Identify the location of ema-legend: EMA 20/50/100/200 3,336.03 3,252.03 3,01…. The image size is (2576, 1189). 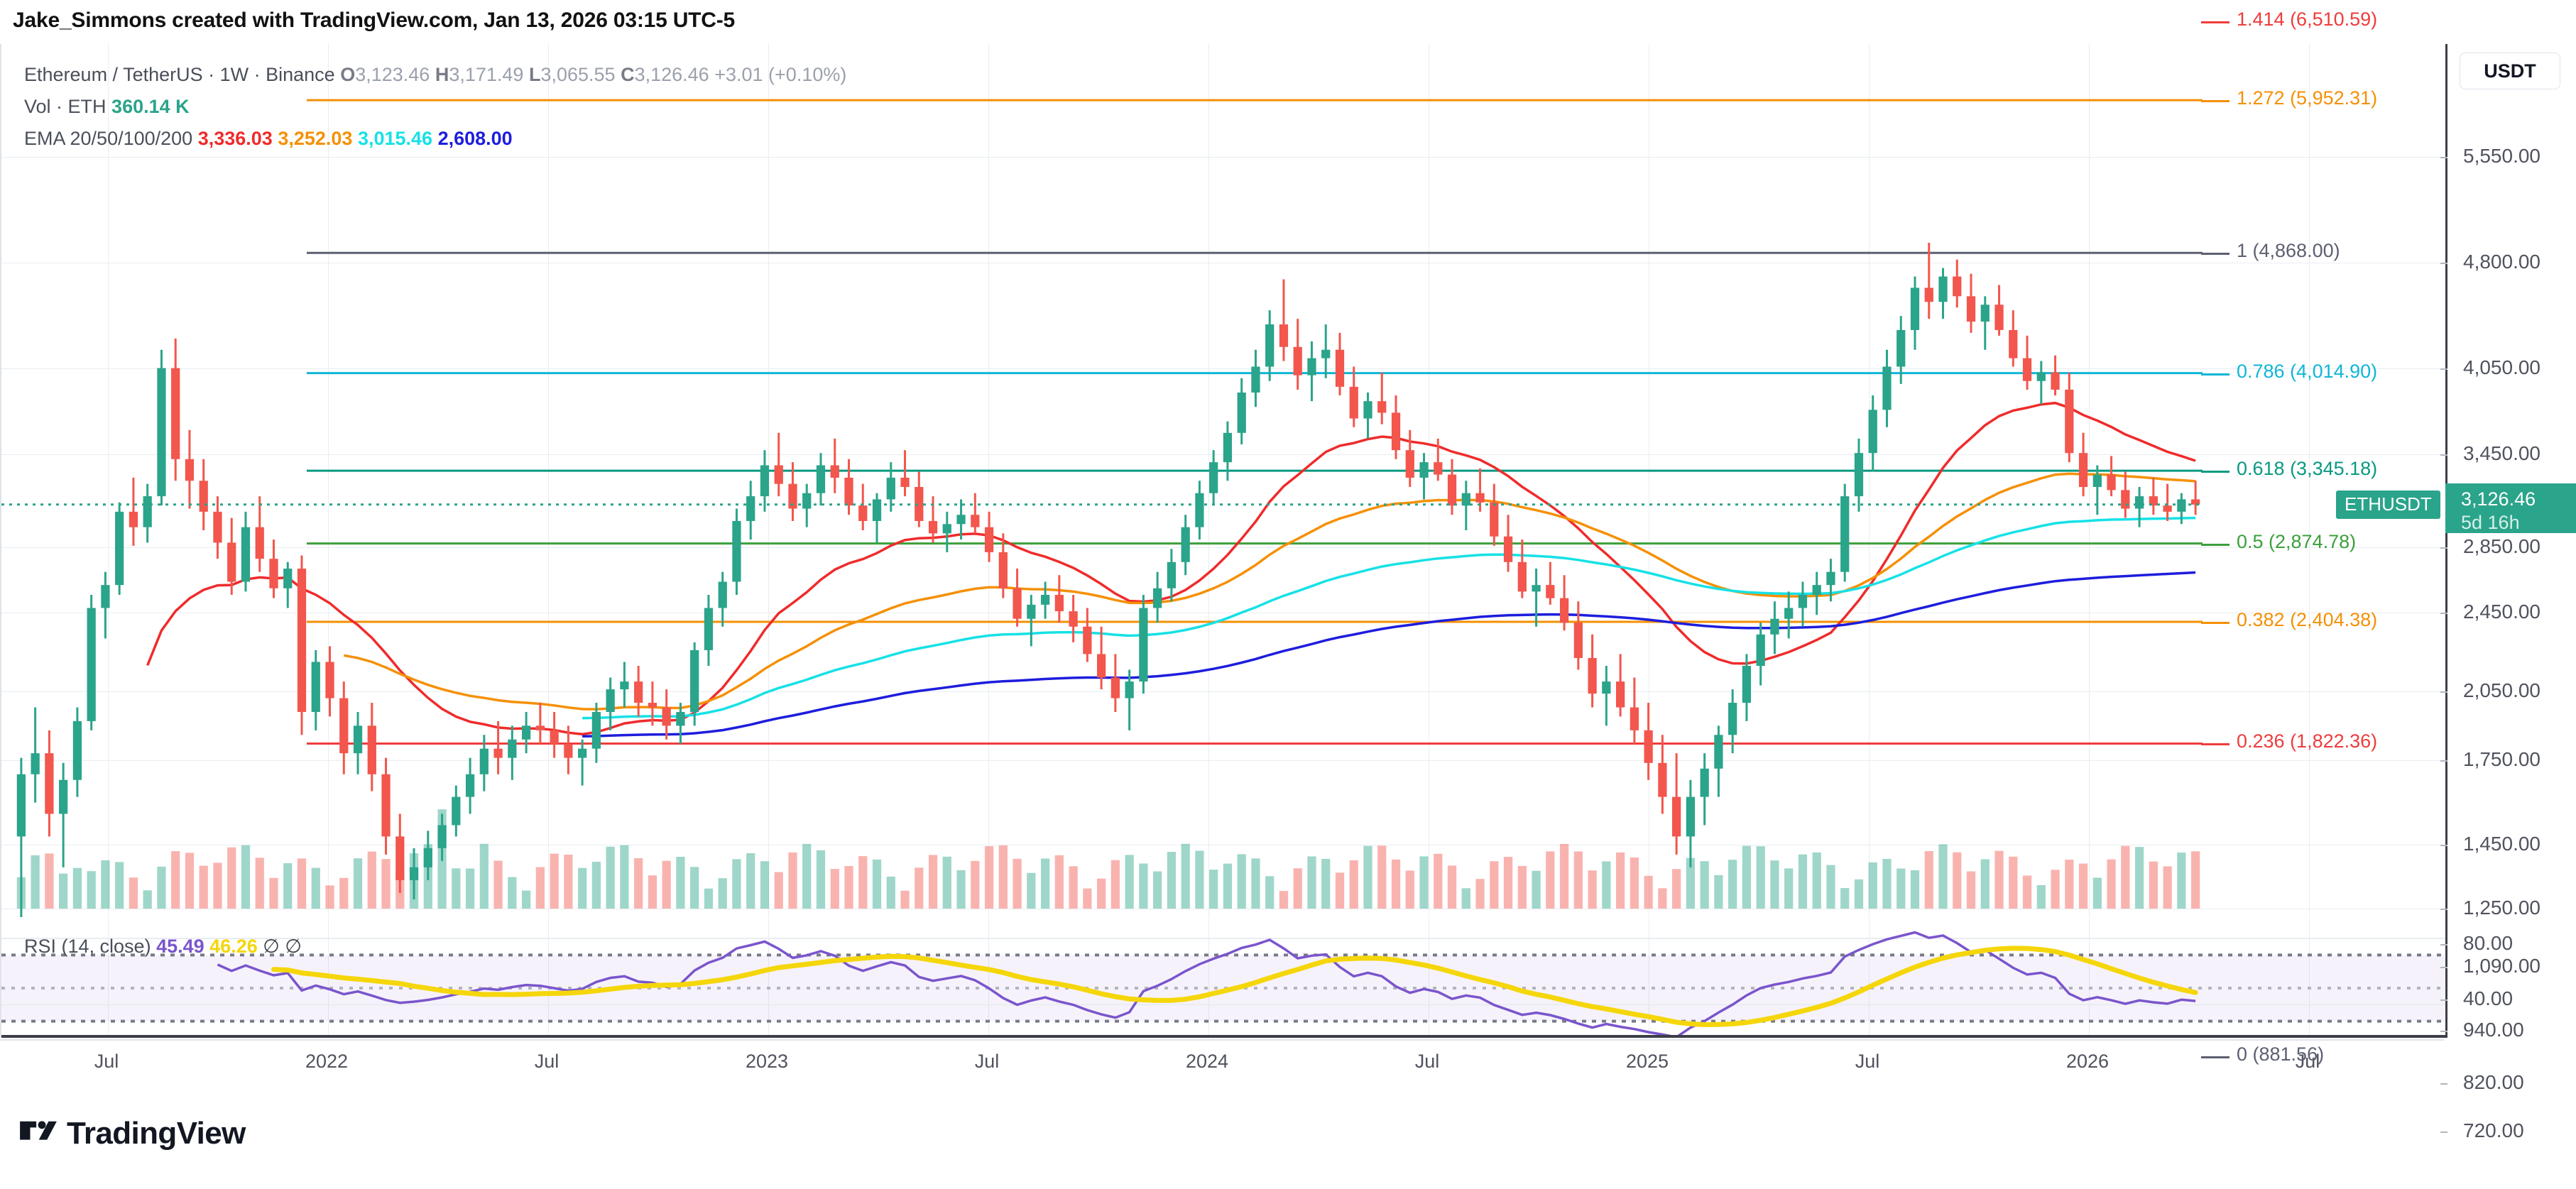
(268, 139).